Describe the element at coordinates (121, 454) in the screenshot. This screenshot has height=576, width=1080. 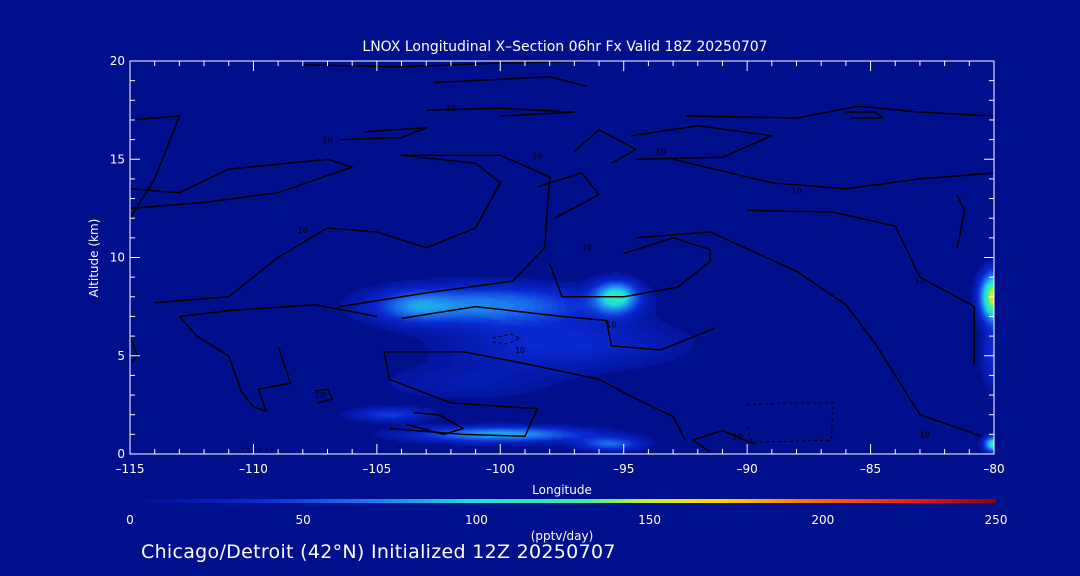
I see `y-tick-label: 0` at that location.